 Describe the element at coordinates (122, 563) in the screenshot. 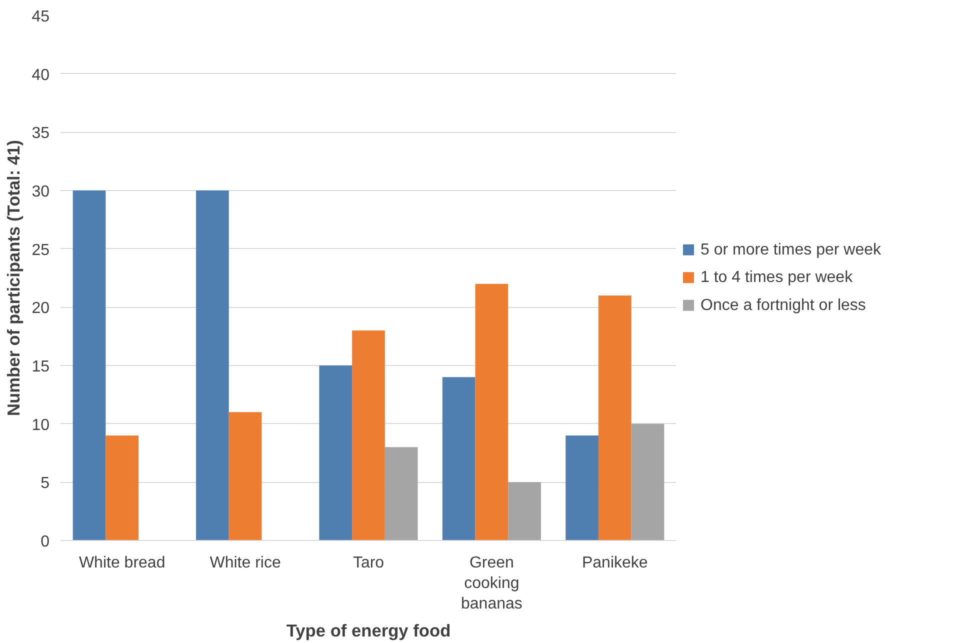

I see `x-tick-label: White bread` at that location.